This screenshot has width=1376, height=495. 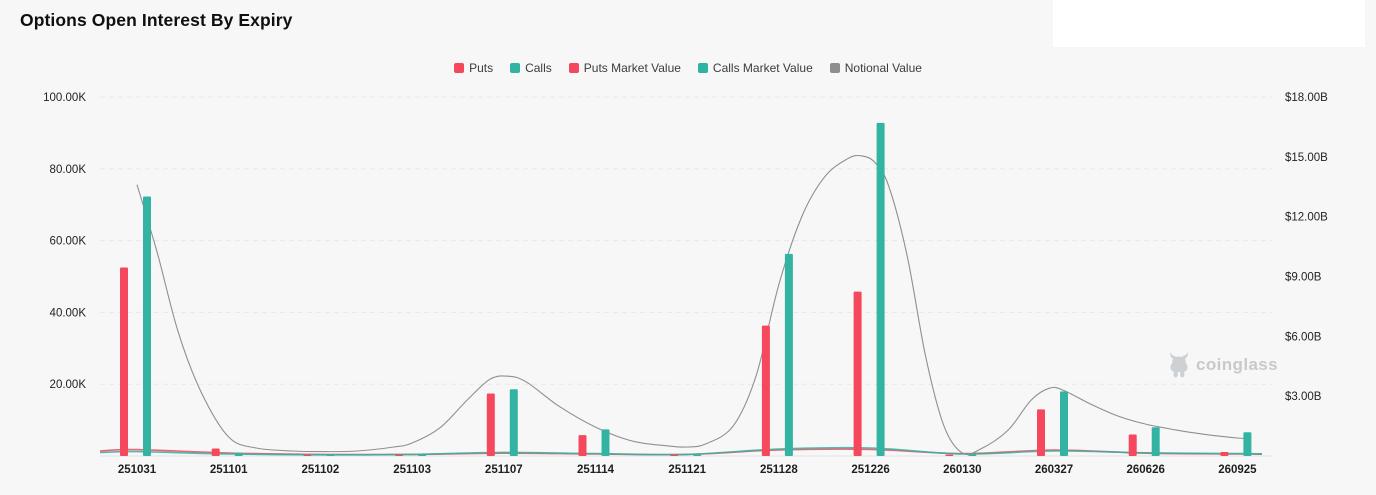 I want to click on x-axis-label: 251102, so click(x=321, y=470).